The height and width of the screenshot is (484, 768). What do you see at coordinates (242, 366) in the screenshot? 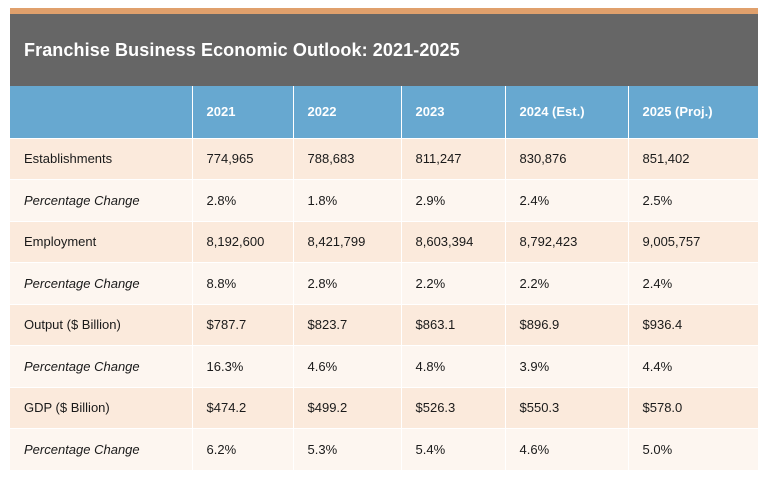
I see `table-cell: 16.3%` at bounding box center [242, 366].